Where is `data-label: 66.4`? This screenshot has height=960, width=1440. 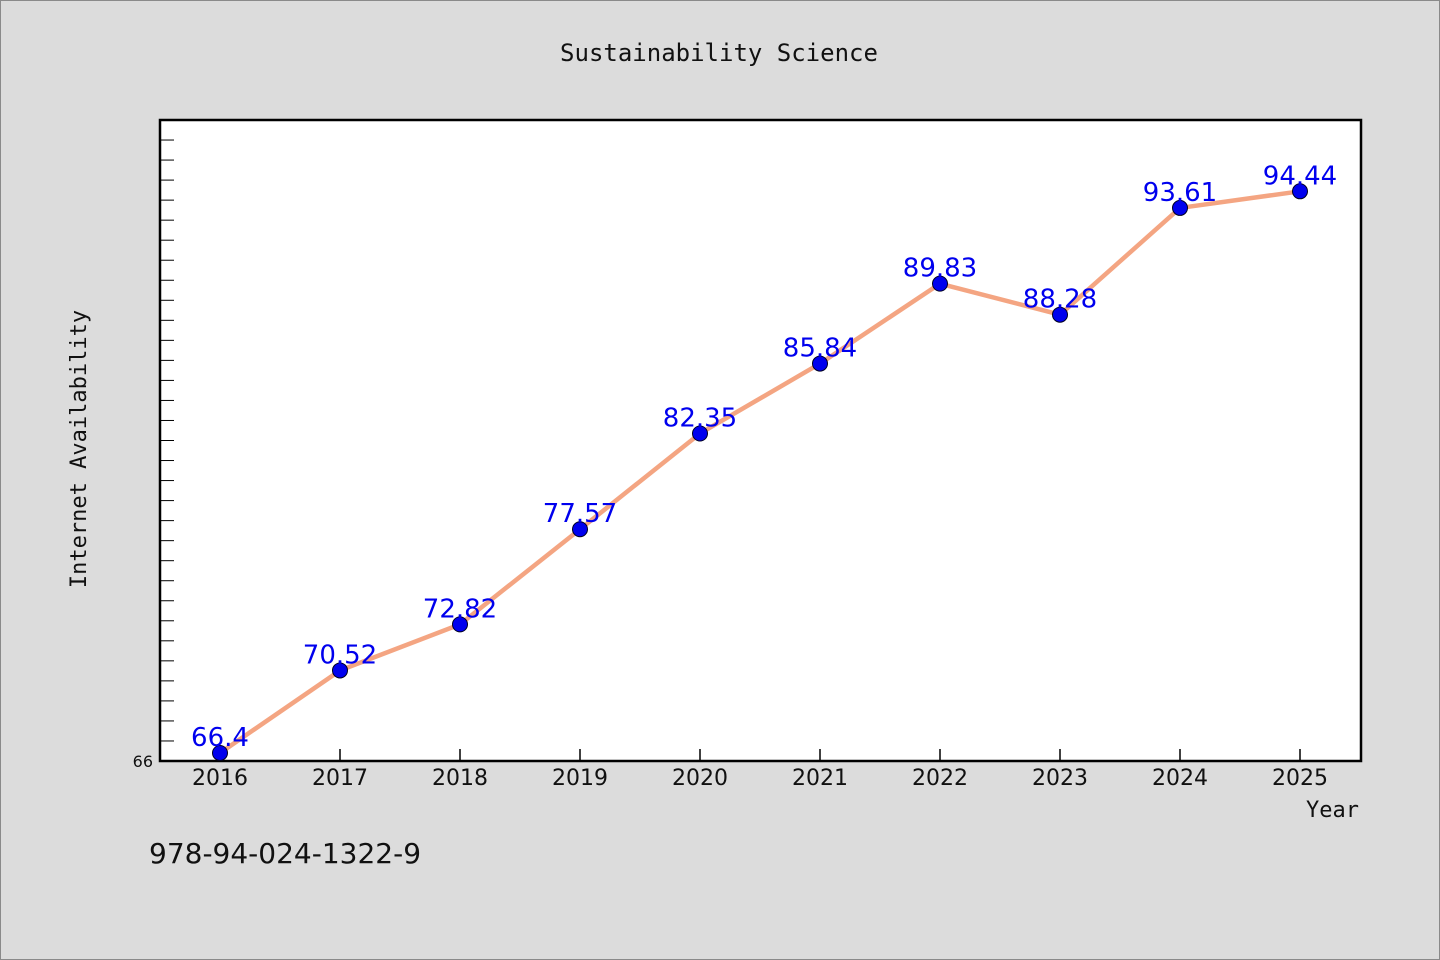 data-label: 66.4 is located at coordinates (220, 738).